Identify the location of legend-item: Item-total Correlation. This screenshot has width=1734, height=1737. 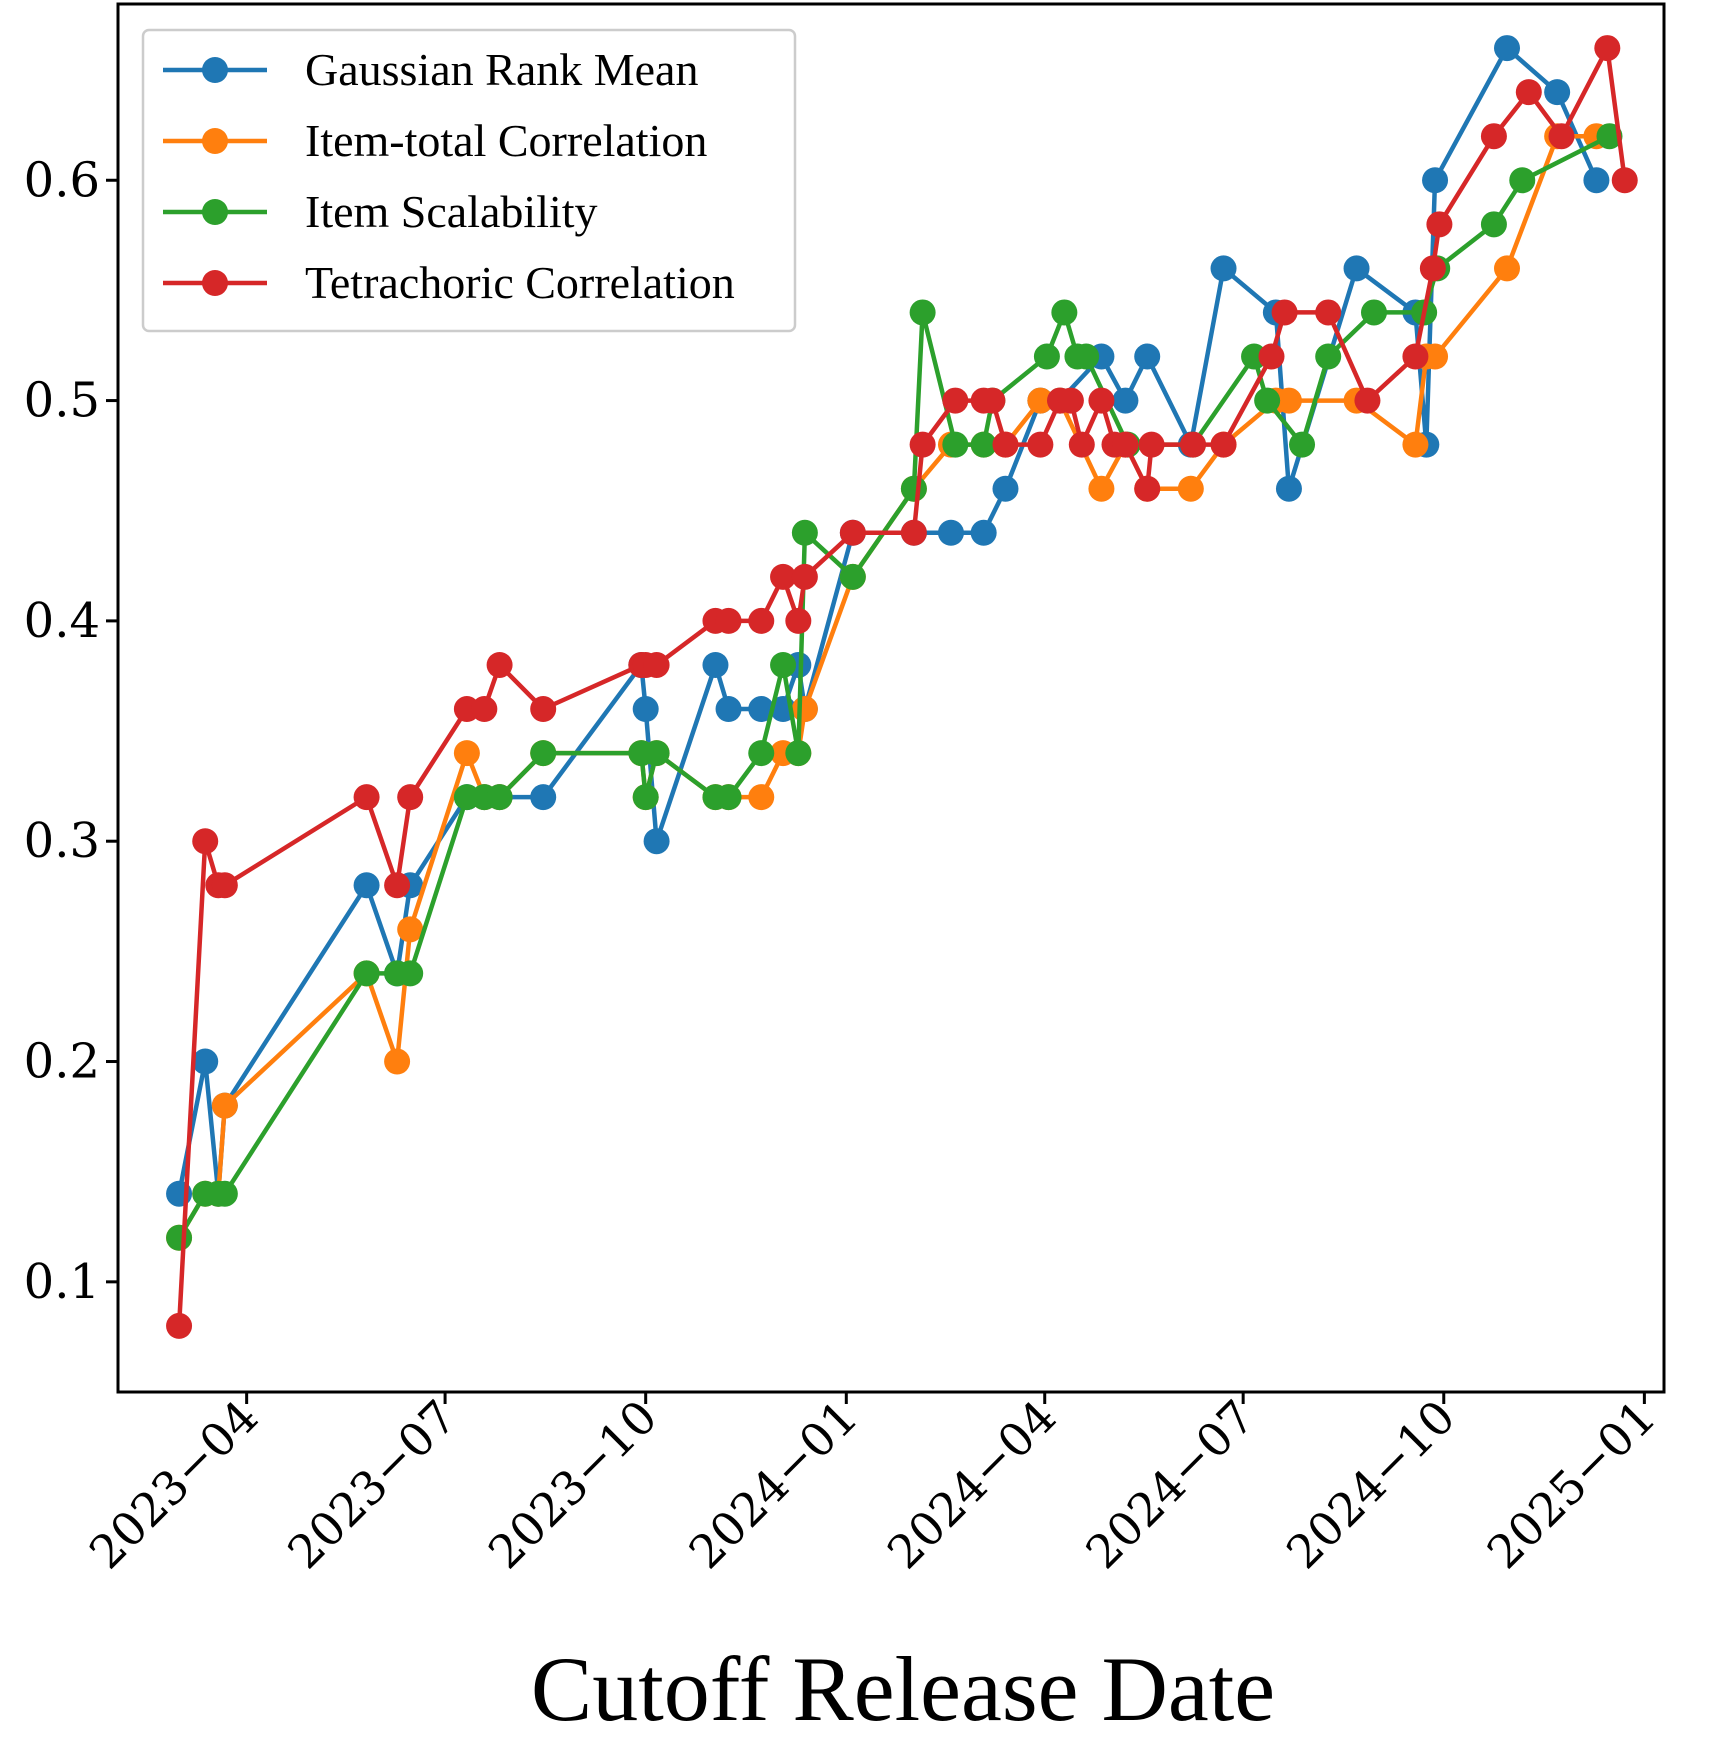
(435, 140).